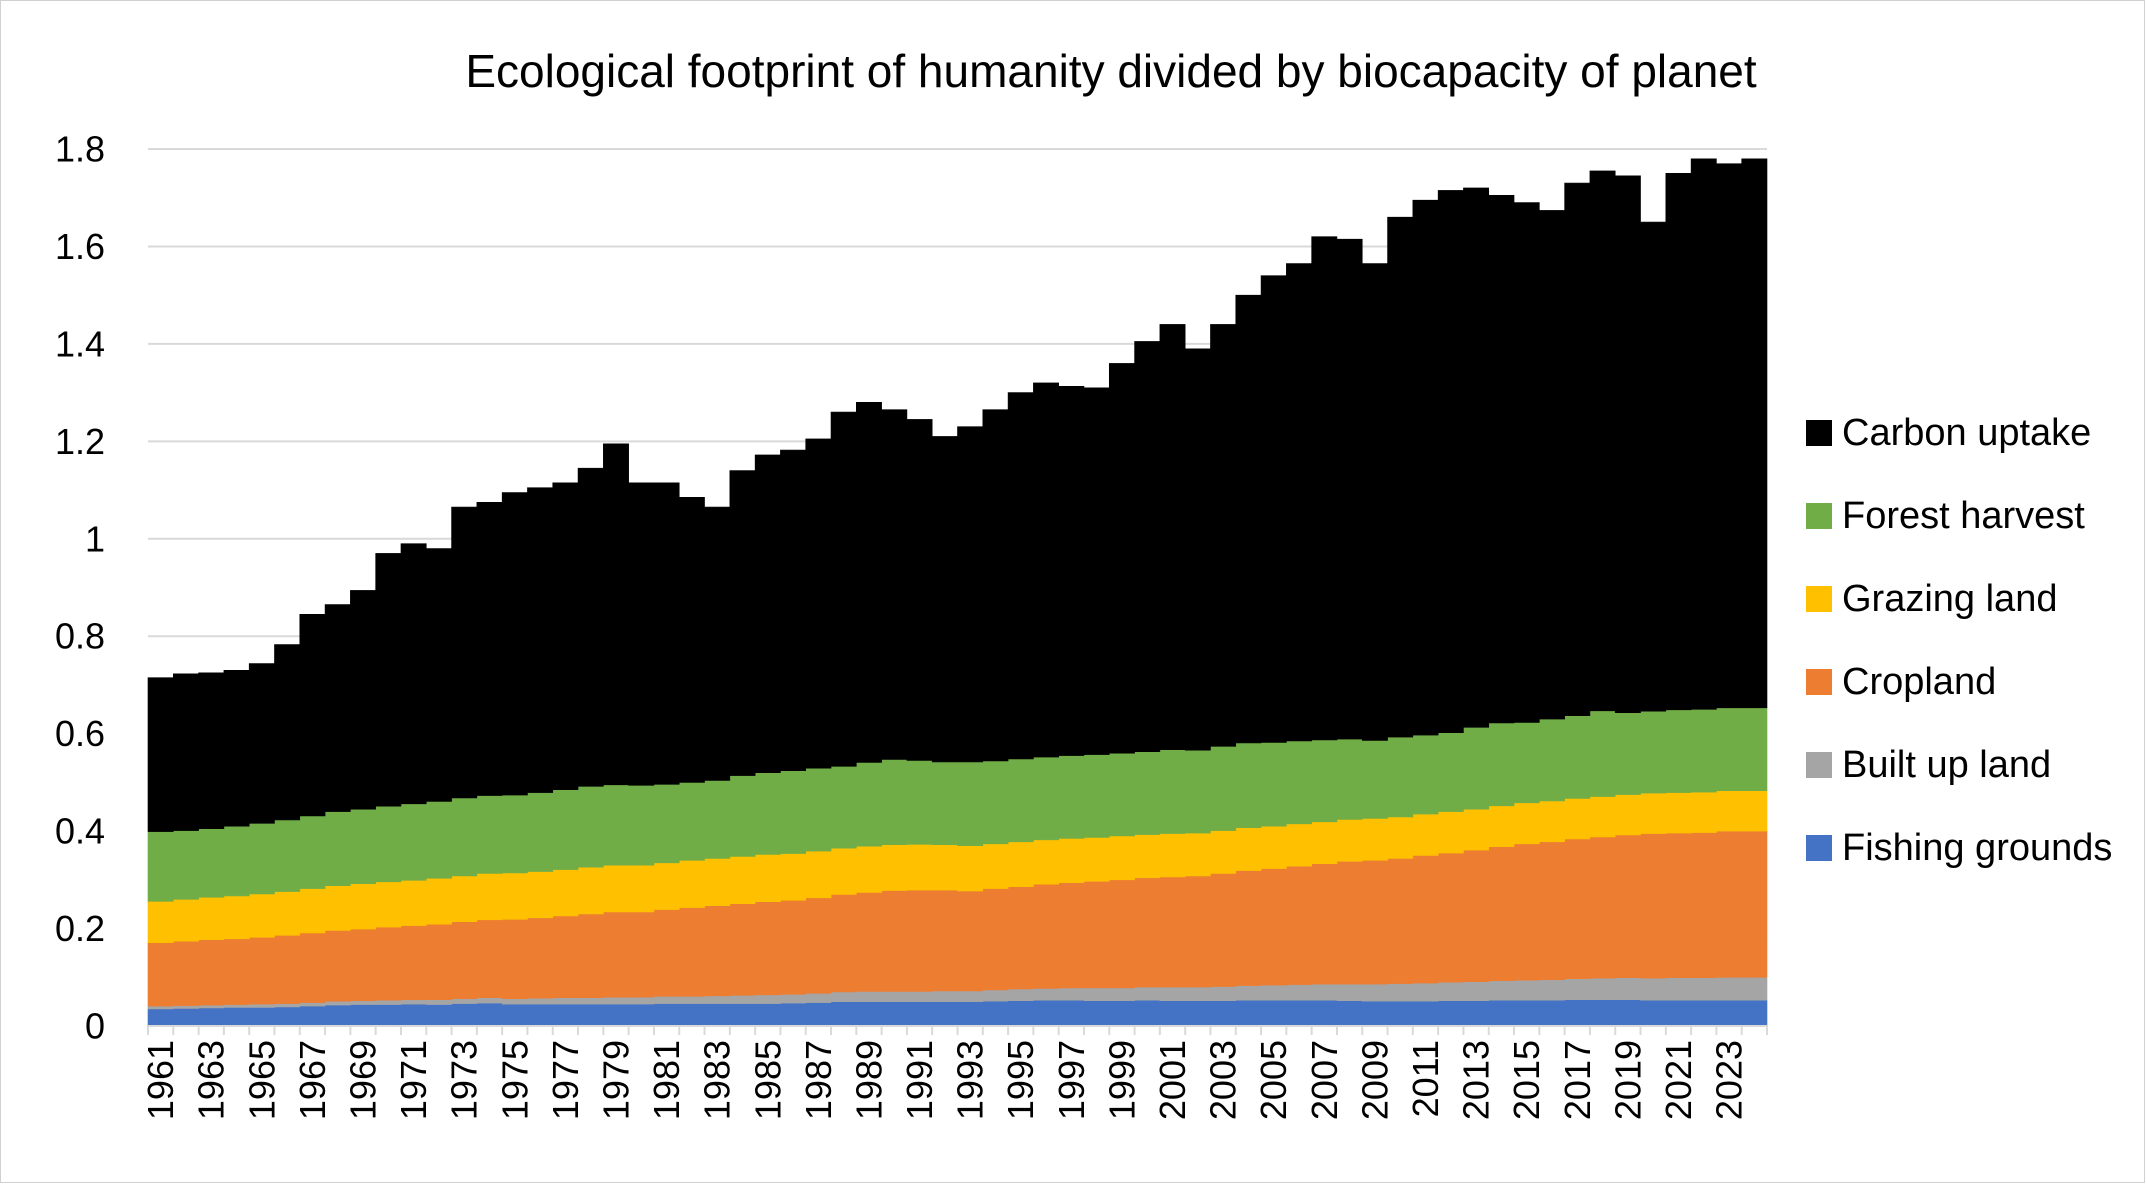 The width and height of the screenshot is (2147, 1185). Describe the element at coordinates (1819, 848) in the screenshot. I see `legend-swatch-fishing-grounds` at that location.